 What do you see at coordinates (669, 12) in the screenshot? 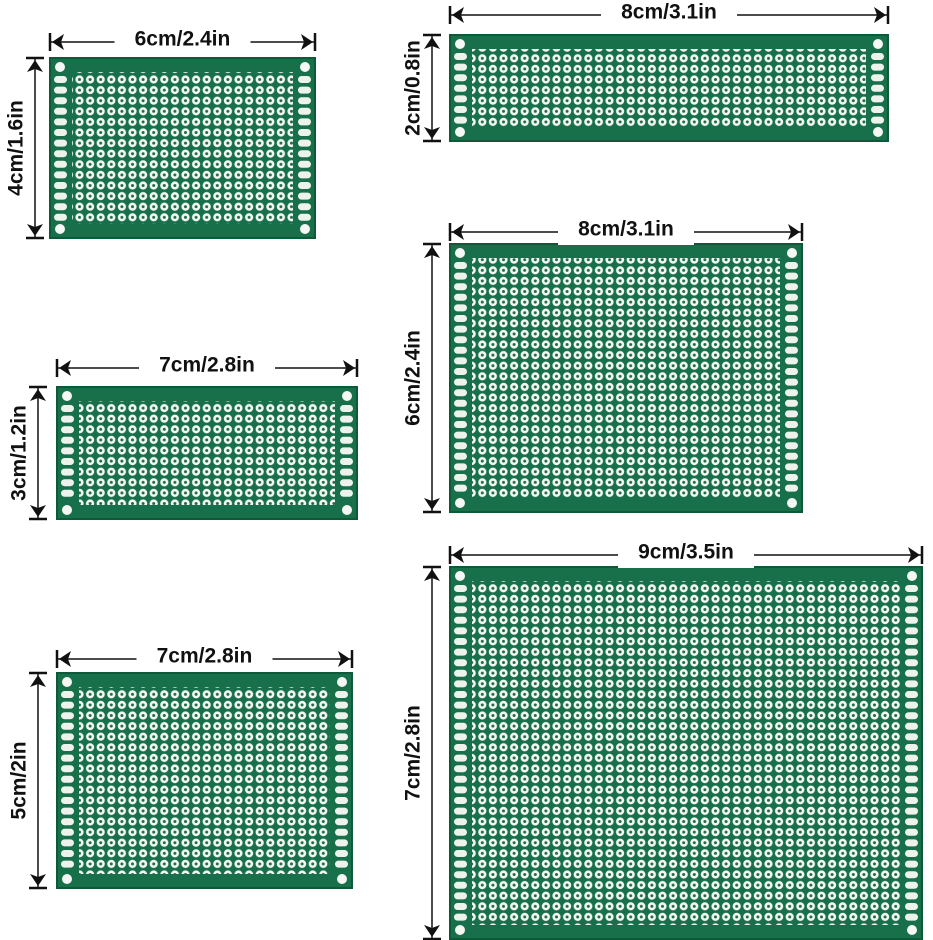
I see `width-label: 8cm/3.1in` at bounding box center [669, 12].